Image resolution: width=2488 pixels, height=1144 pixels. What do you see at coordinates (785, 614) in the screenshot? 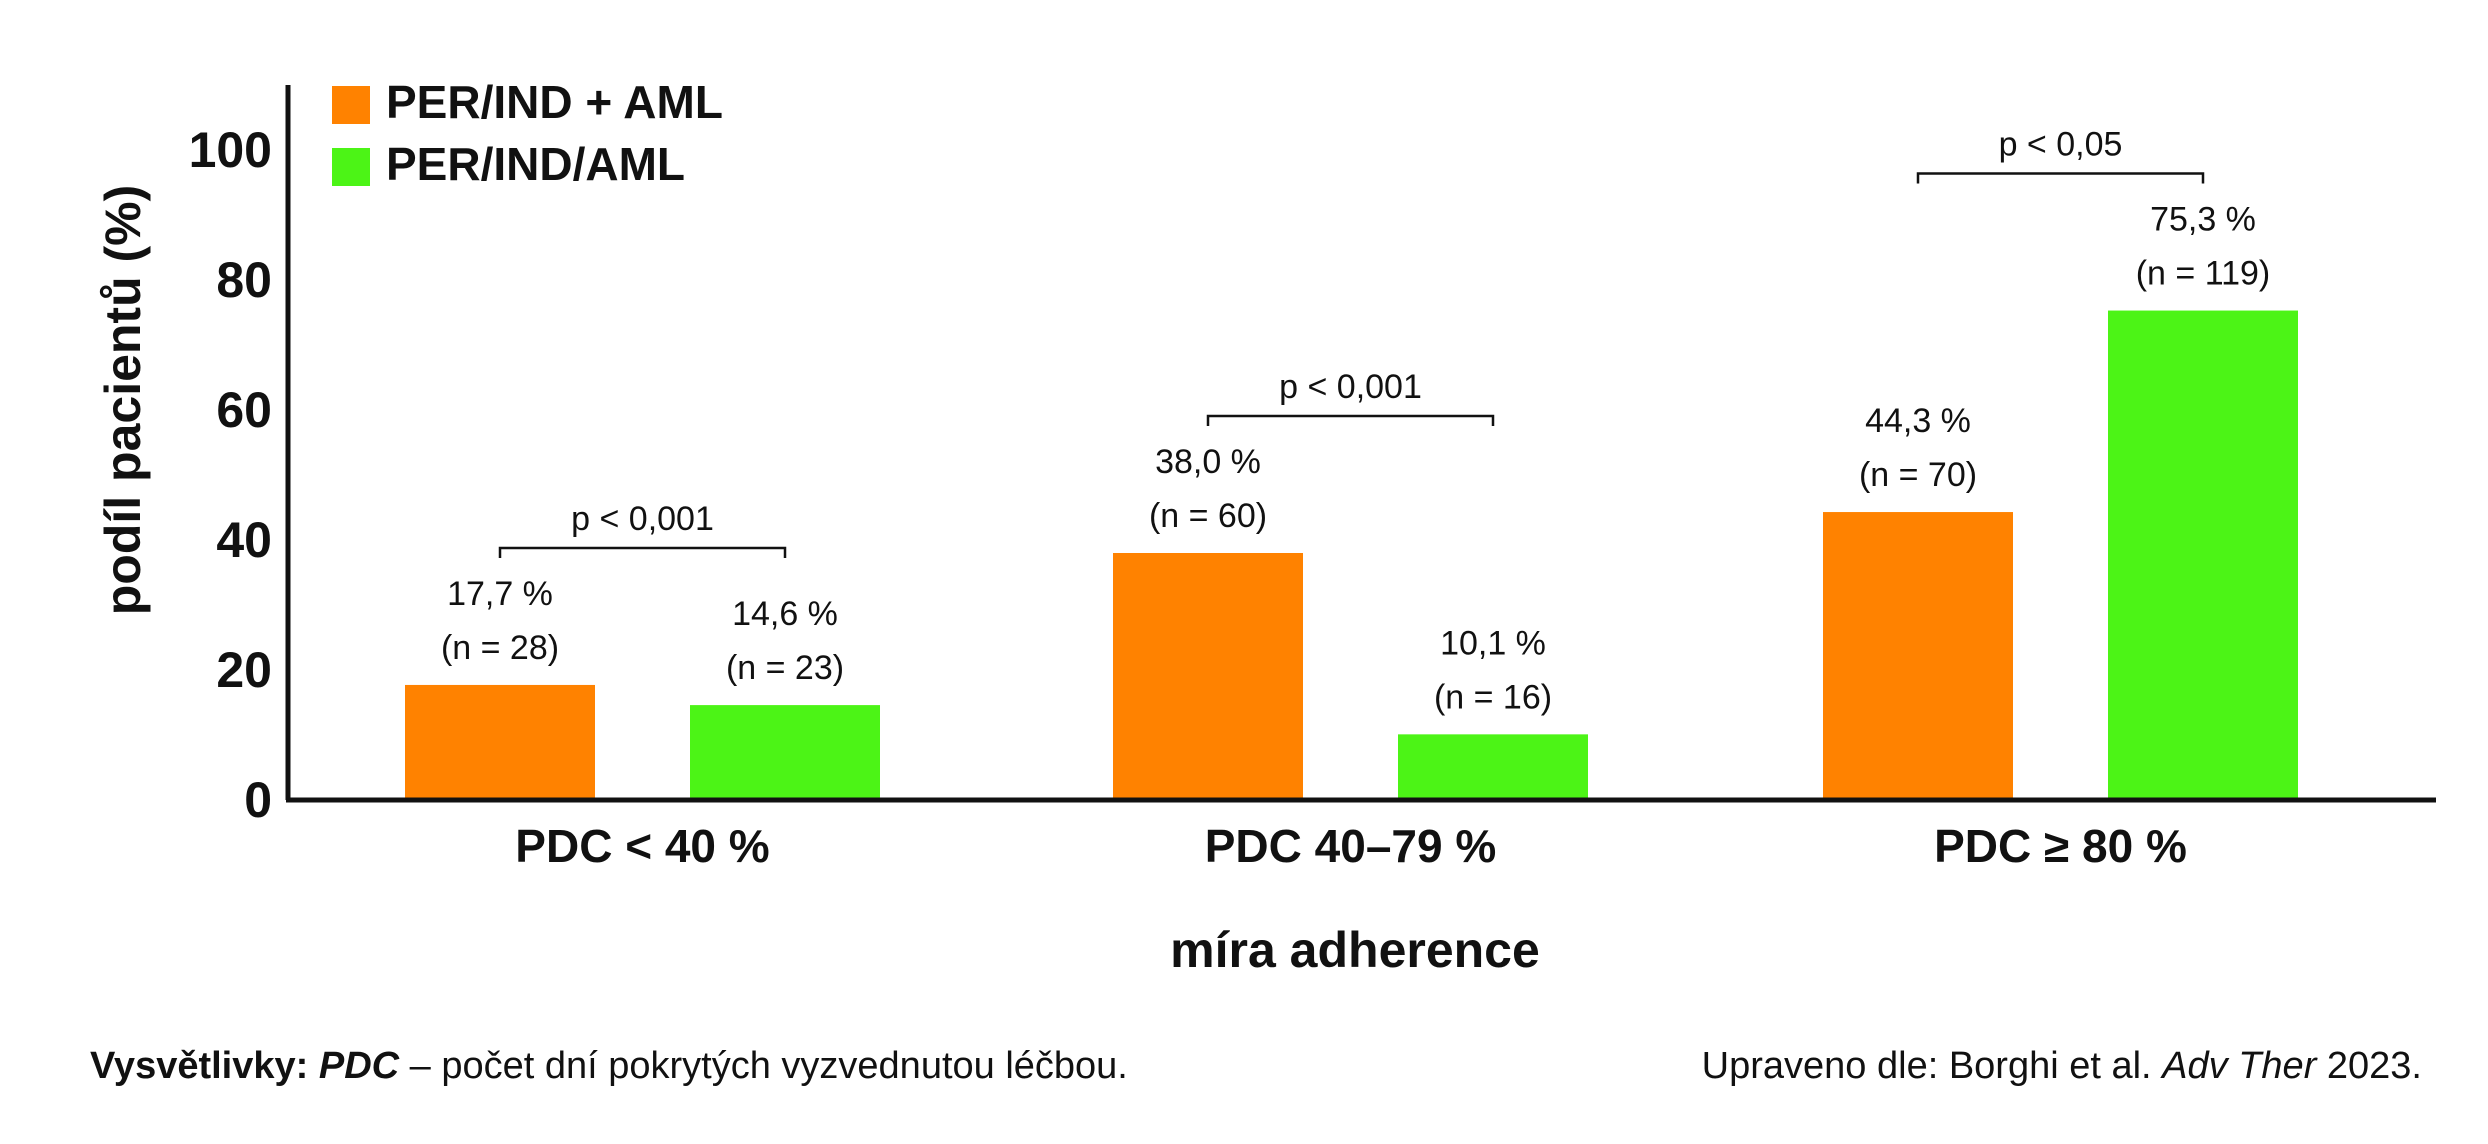
I see `bar-value-label: 14,6 %` at bounding box center [785, 614].